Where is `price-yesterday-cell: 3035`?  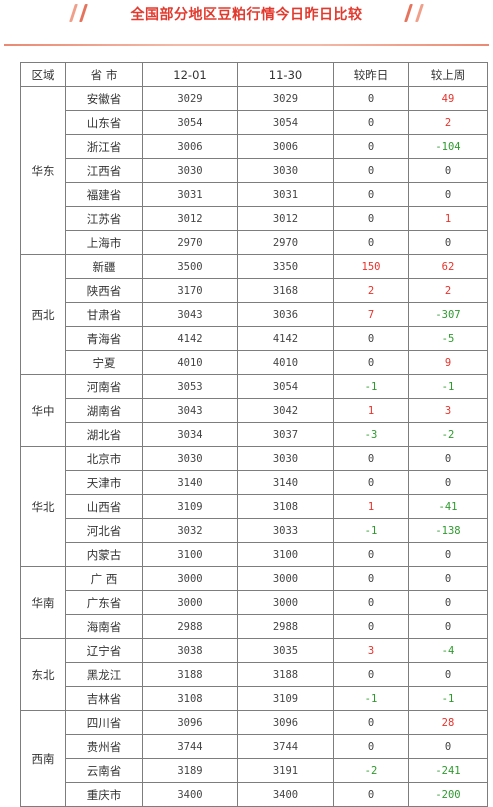 price-yesterday-cell: 3035 is located at coordinates (285, 650).